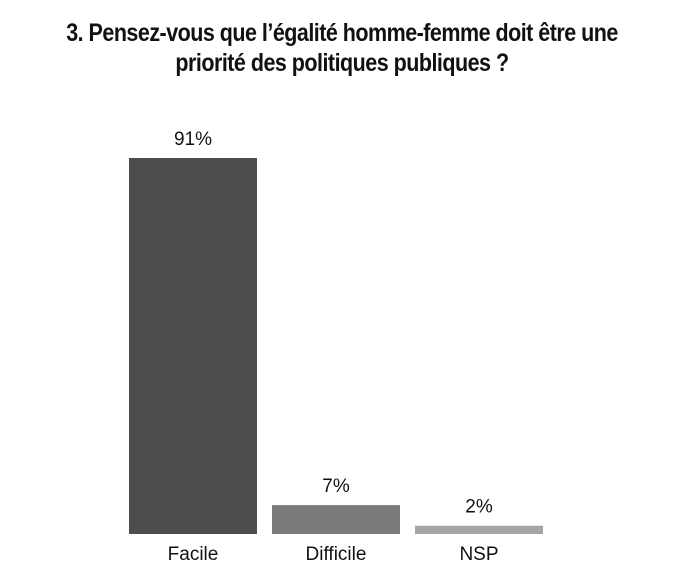 The height and width of the screenshot is (586, 684). I want to click on bar-nsp, so click(479, 529).